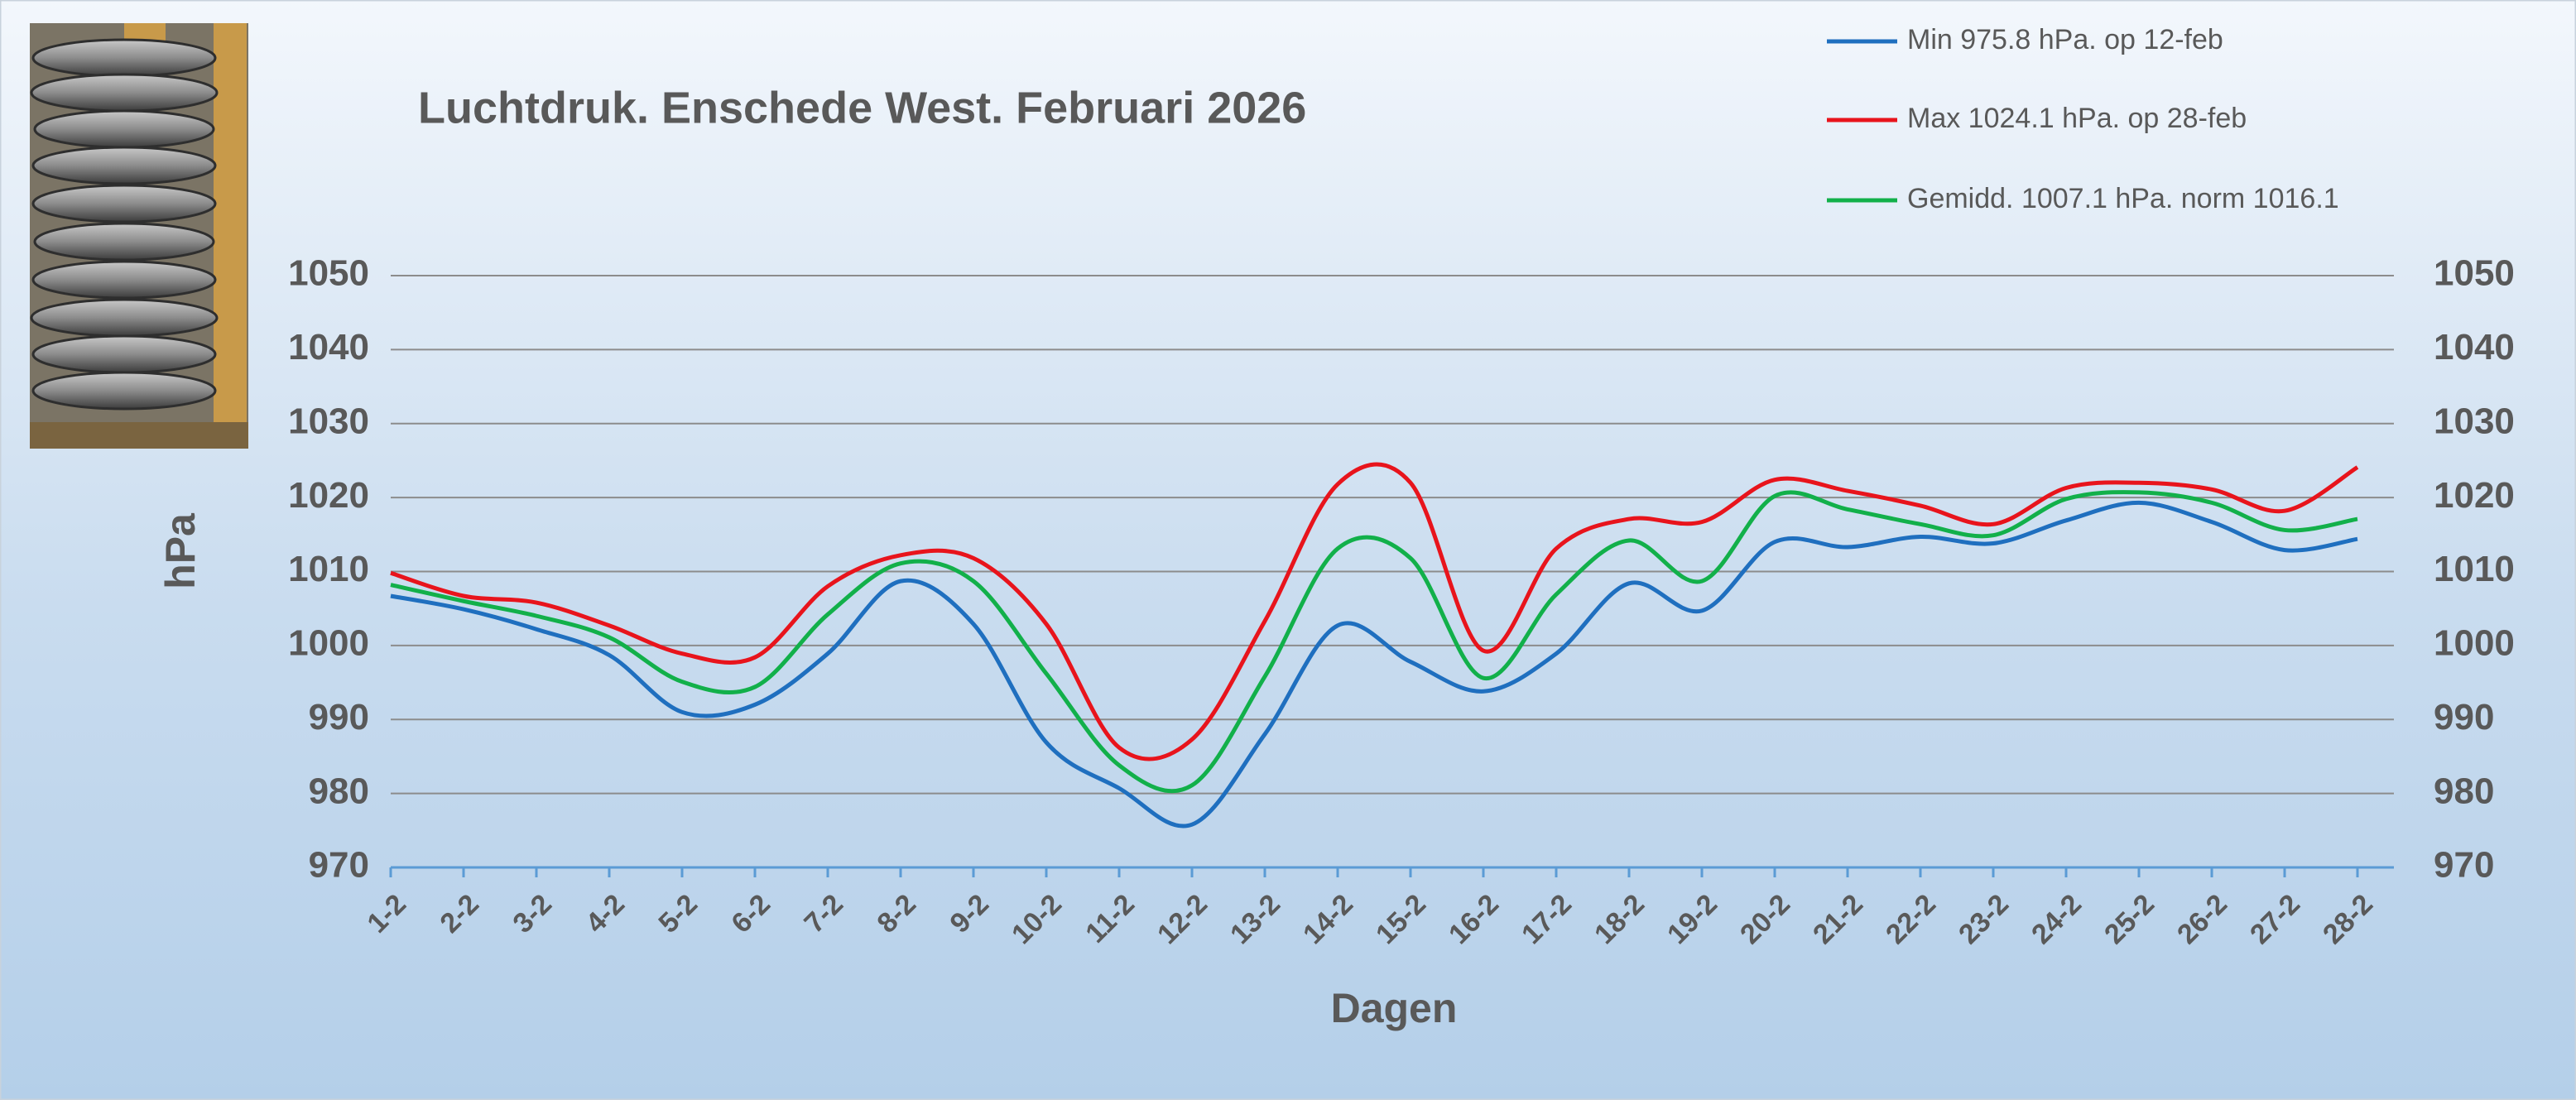  I want to click on y-tick-label: 1010, so click(328, 569).